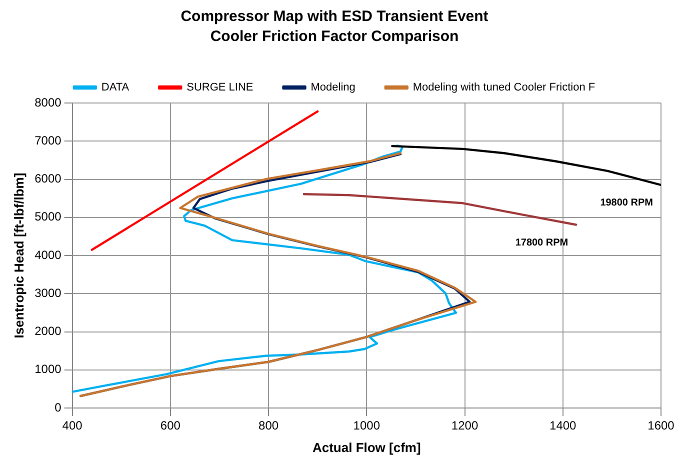  I want to click on legend-label: DATA, so click(115, 88).